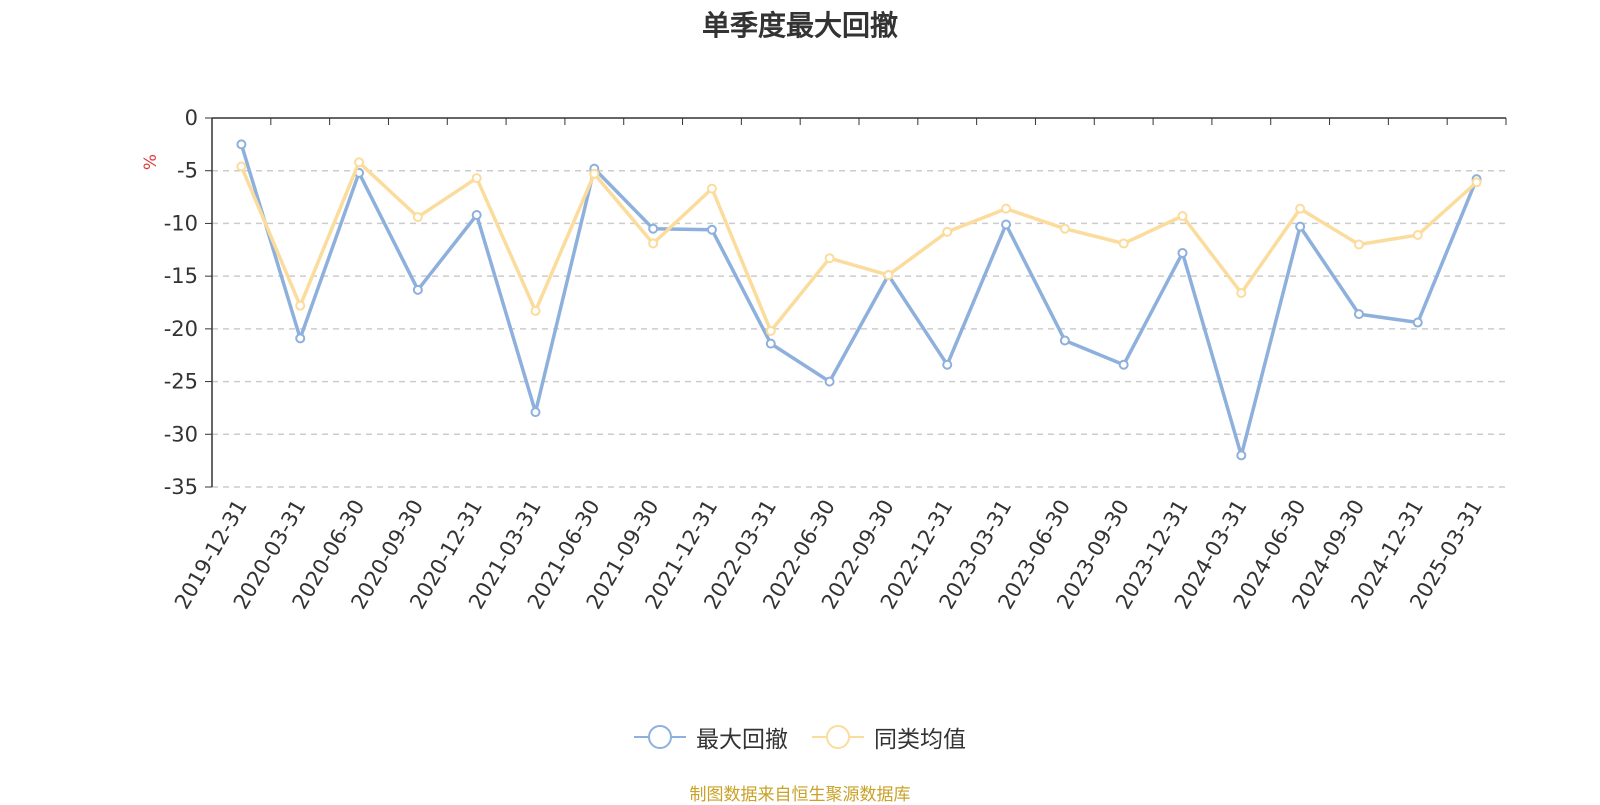 The width and height of the screenshot is (1600, 805). I want to click on legend-item-peer-average: 同类均值, so click(889, 737).